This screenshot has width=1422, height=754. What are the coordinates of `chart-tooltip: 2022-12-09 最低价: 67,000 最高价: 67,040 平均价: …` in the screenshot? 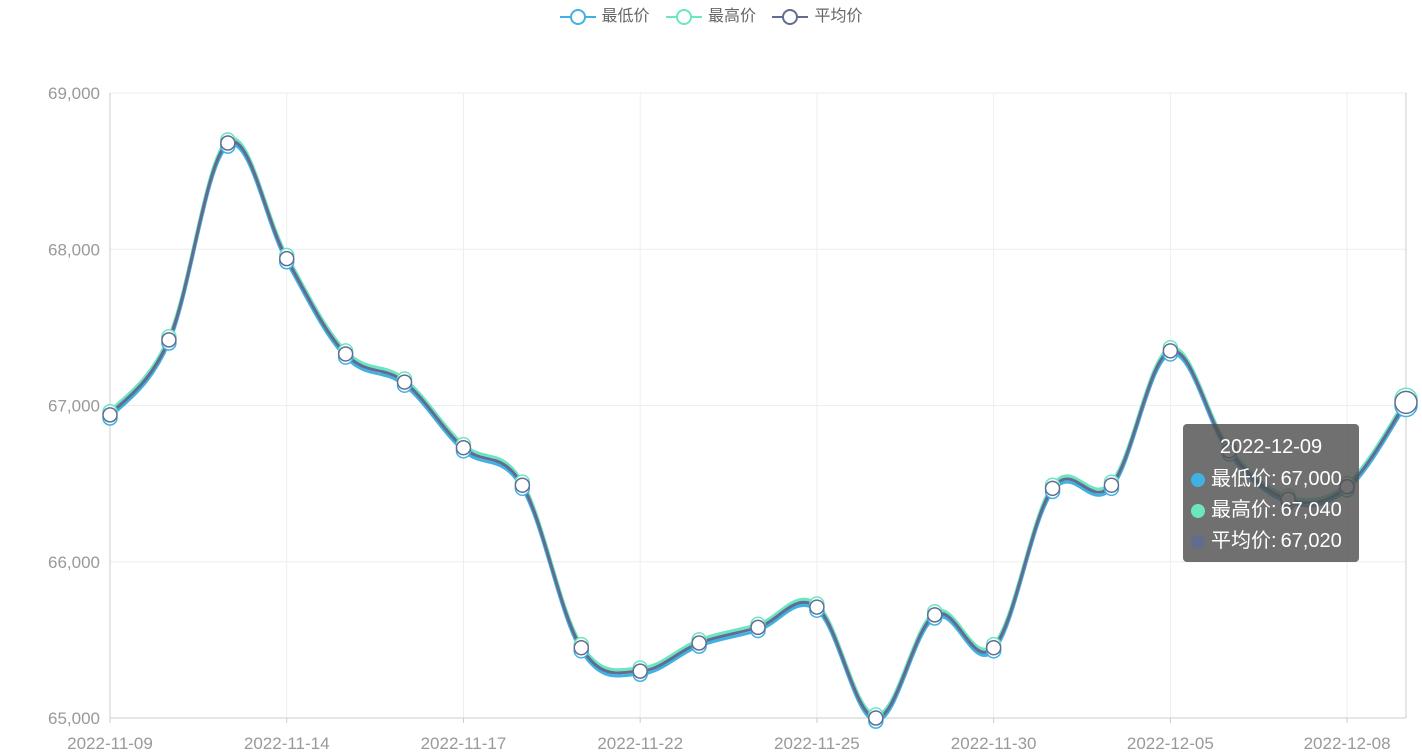 It's located at (1271, 493).